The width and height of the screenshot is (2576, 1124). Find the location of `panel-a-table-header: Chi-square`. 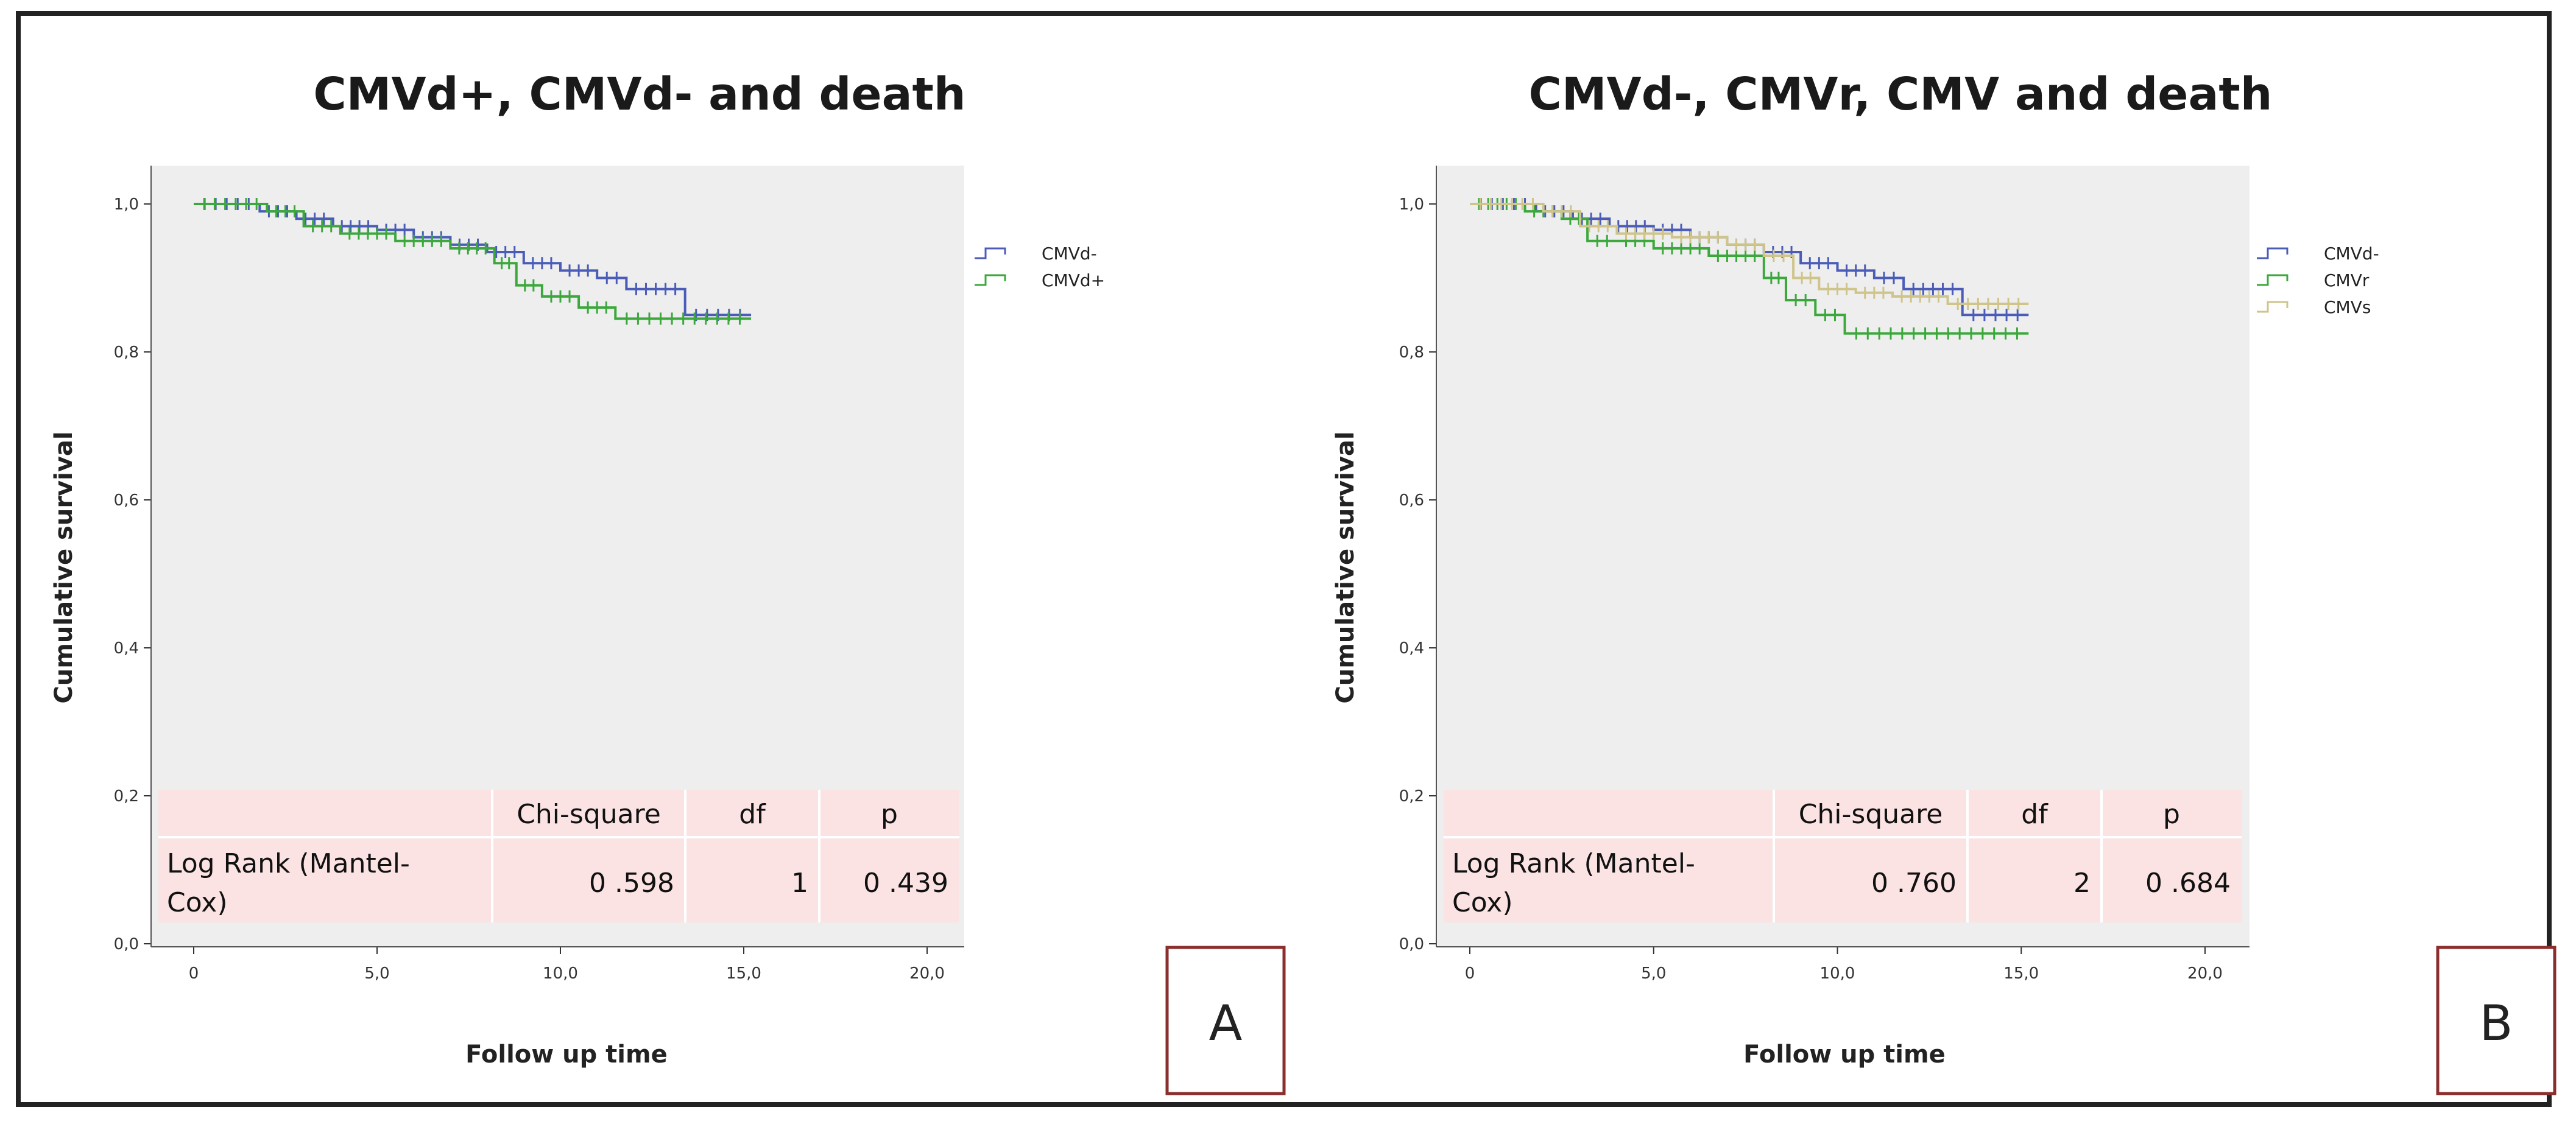

panel-a-table-header: Chi-square is located at coordinates (589, 814).